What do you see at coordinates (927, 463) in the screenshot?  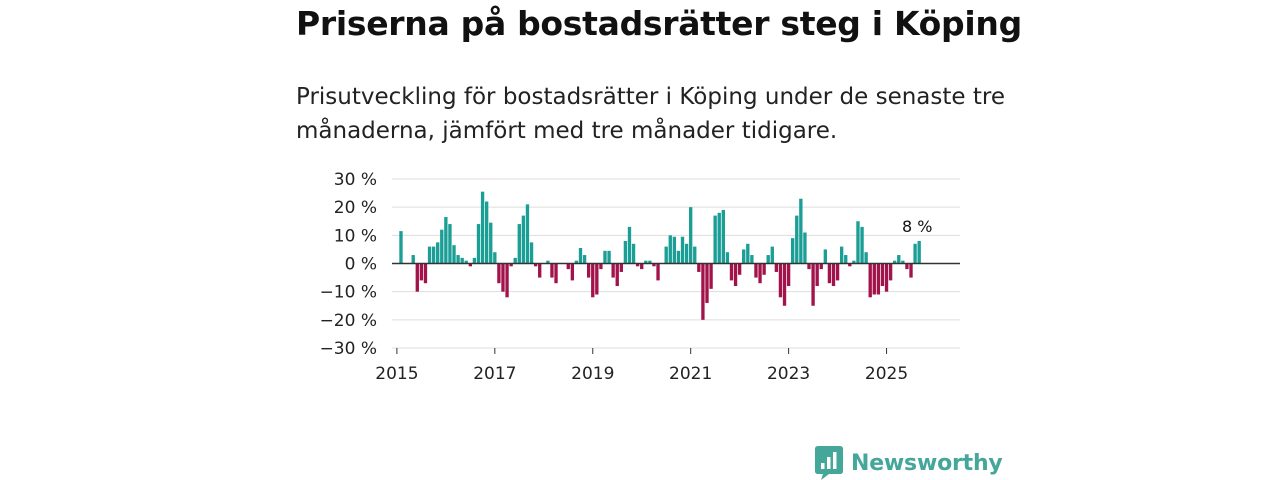 I see `brand-name: Newsworthy` at bounding box center [927, 463].